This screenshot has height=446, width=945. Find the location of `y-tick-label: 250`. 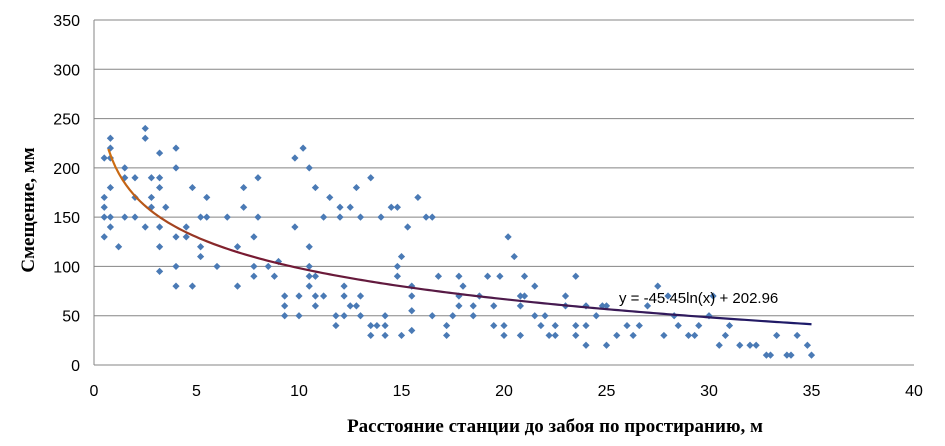

y-tick-label: 250 is located at coordinates (66, 120).